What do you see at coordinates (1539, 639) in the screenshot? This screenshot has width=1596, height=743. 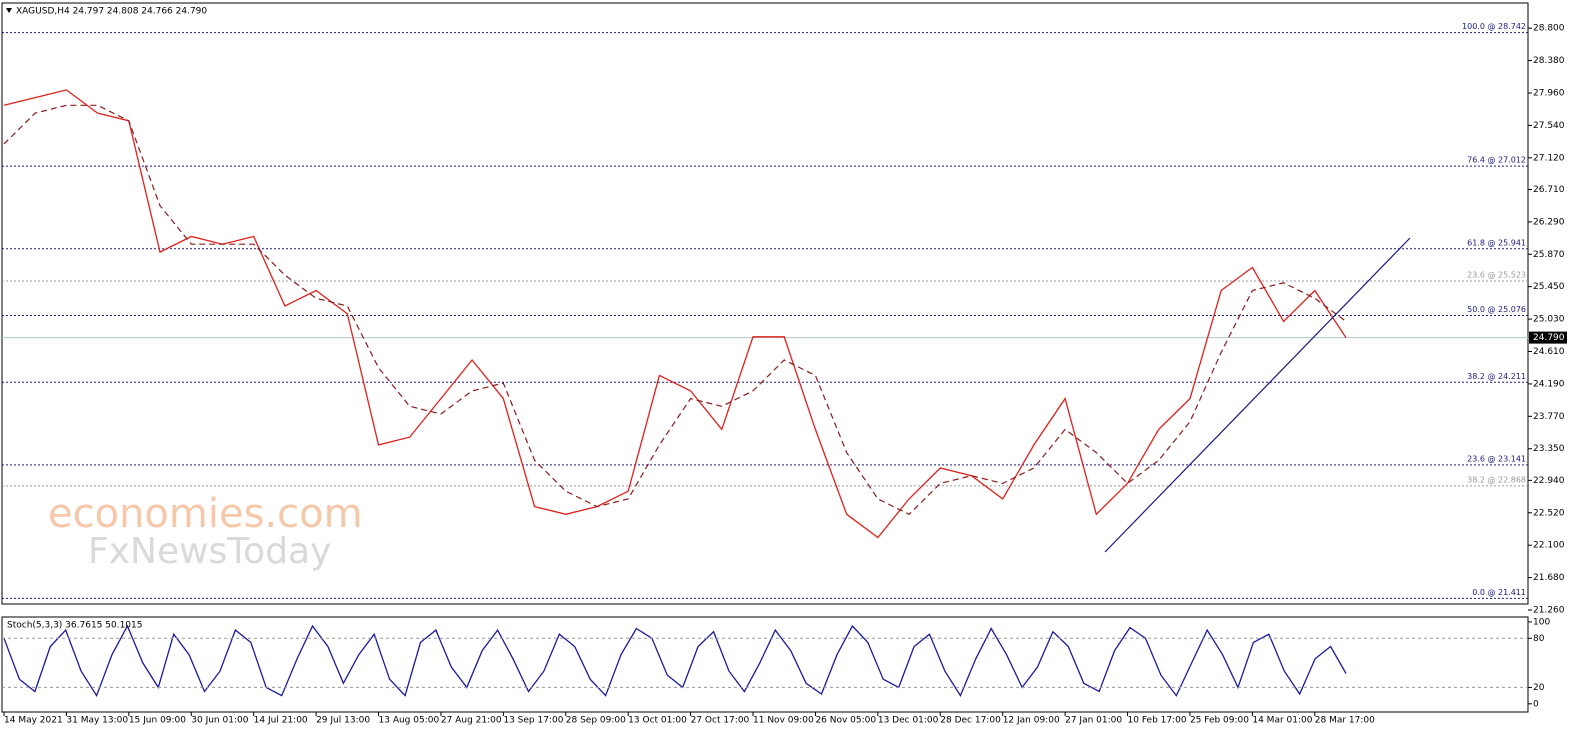 I see `y-tick-label: 80` at bounding box center [1539, 639].